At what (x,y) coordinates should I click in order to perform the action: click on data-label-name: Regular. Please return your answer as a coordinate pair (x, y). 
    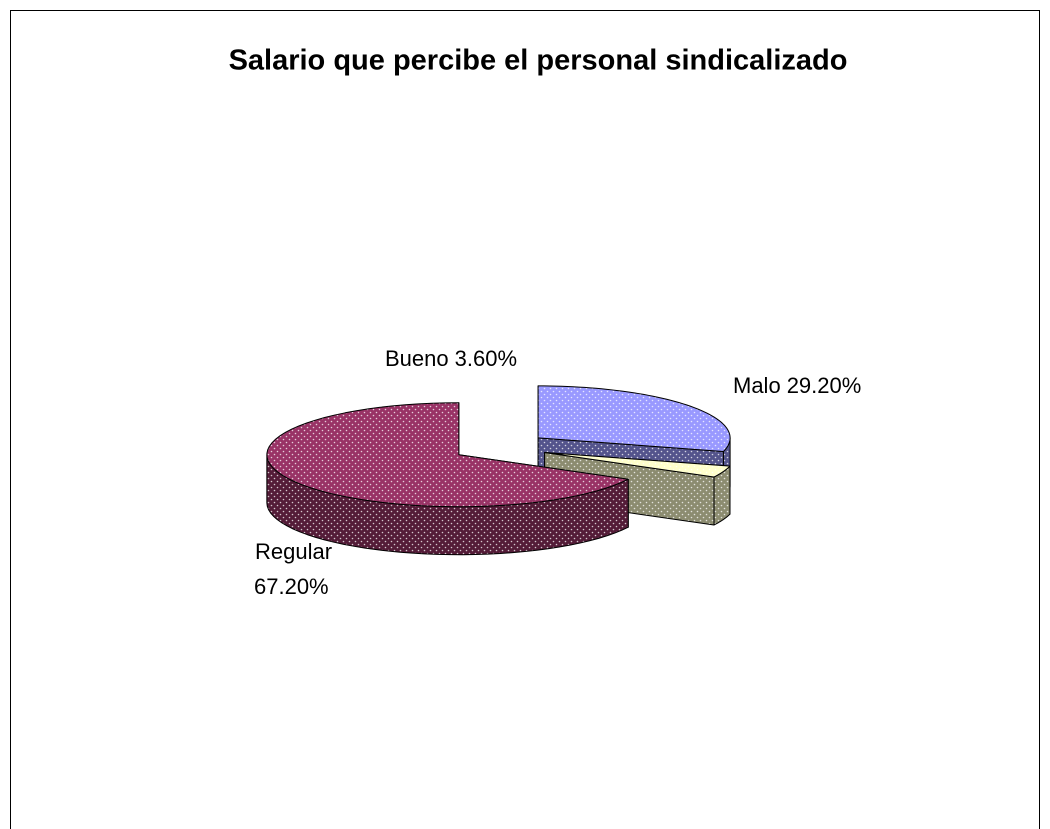
    Looking at the image, I should click on (293, 551).